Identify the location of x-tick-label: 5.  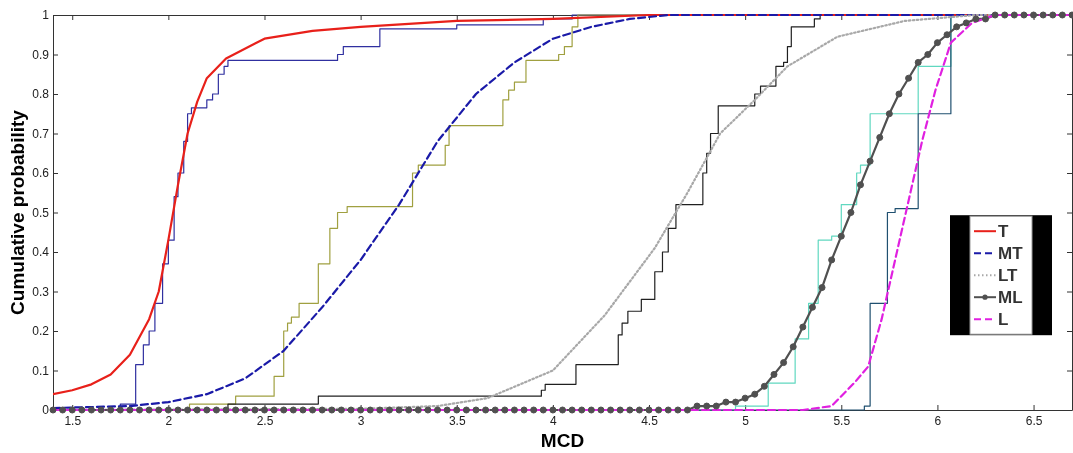
(746, 420).